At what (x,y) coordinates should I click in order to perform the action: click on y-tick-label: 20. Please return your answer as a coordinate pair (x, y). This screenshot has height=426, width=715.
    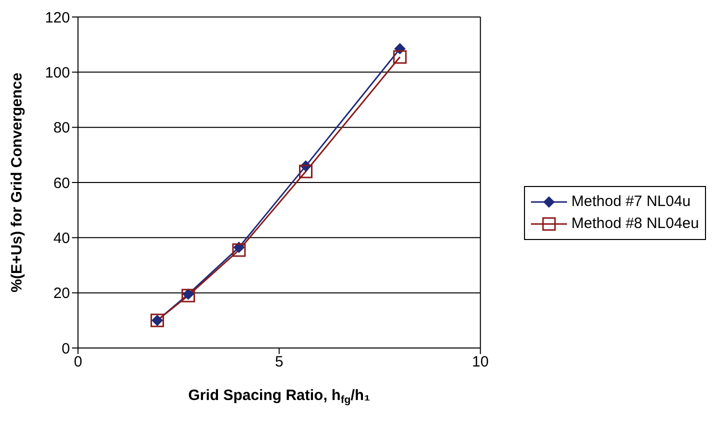
    Looking at the image, I should click on (61, 293).